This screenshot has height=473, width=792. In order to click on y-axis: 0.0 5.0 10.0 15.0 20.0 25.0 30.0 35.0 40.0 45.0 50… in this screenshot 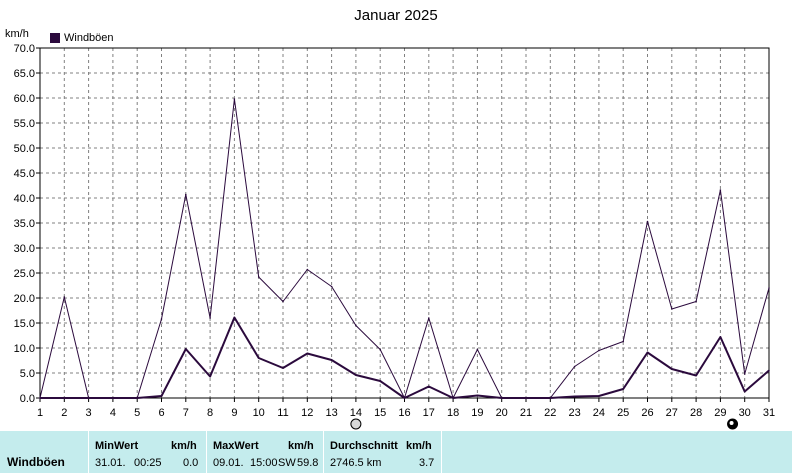, I will do `click(27, 224)`.